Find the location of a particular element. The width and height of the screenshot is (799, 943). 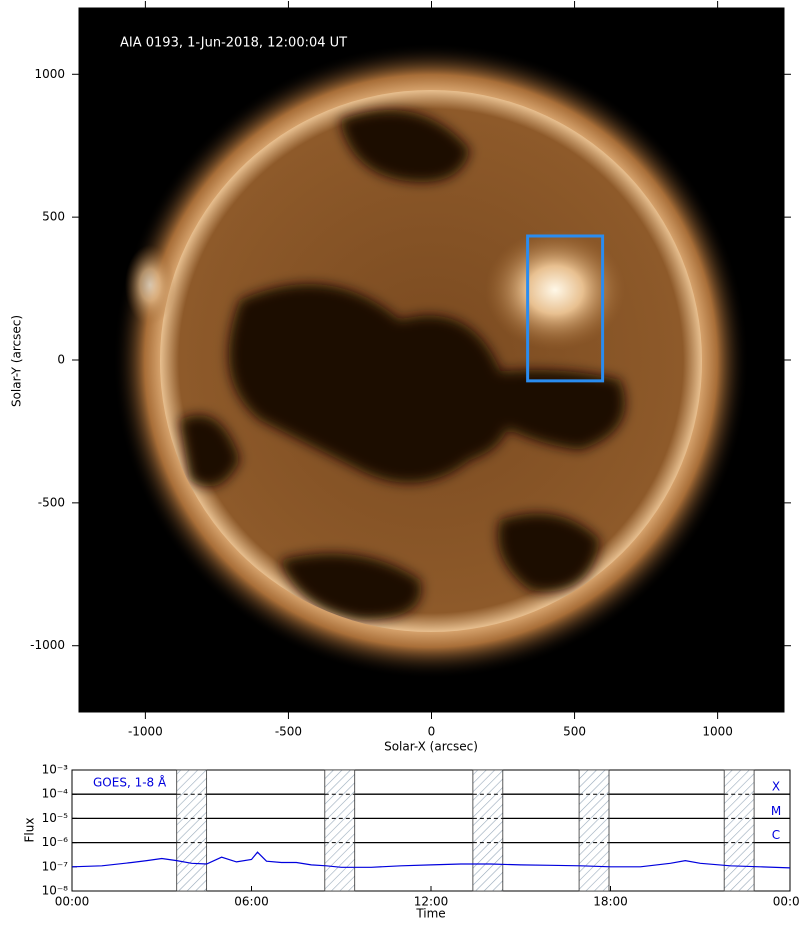

class-label: X is located at coordinates (776, 787).